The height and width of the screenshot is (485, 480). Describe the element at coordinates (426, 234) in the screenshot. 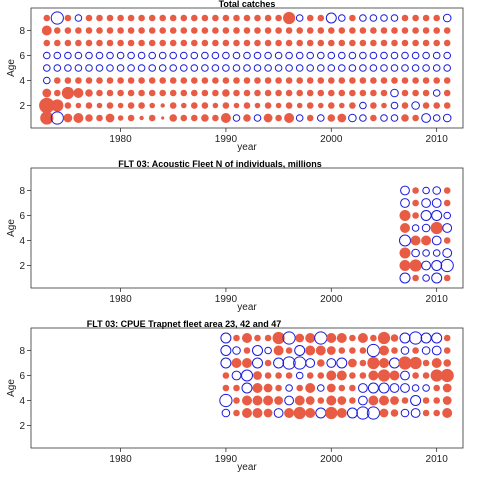

I see `bubble-layer` at that location.